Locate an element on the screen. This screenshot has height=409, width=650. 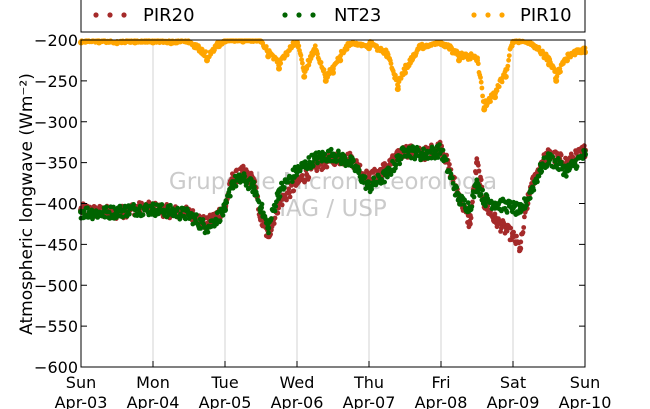
legend-label: PIR20 is located at coordinates (169, 15).